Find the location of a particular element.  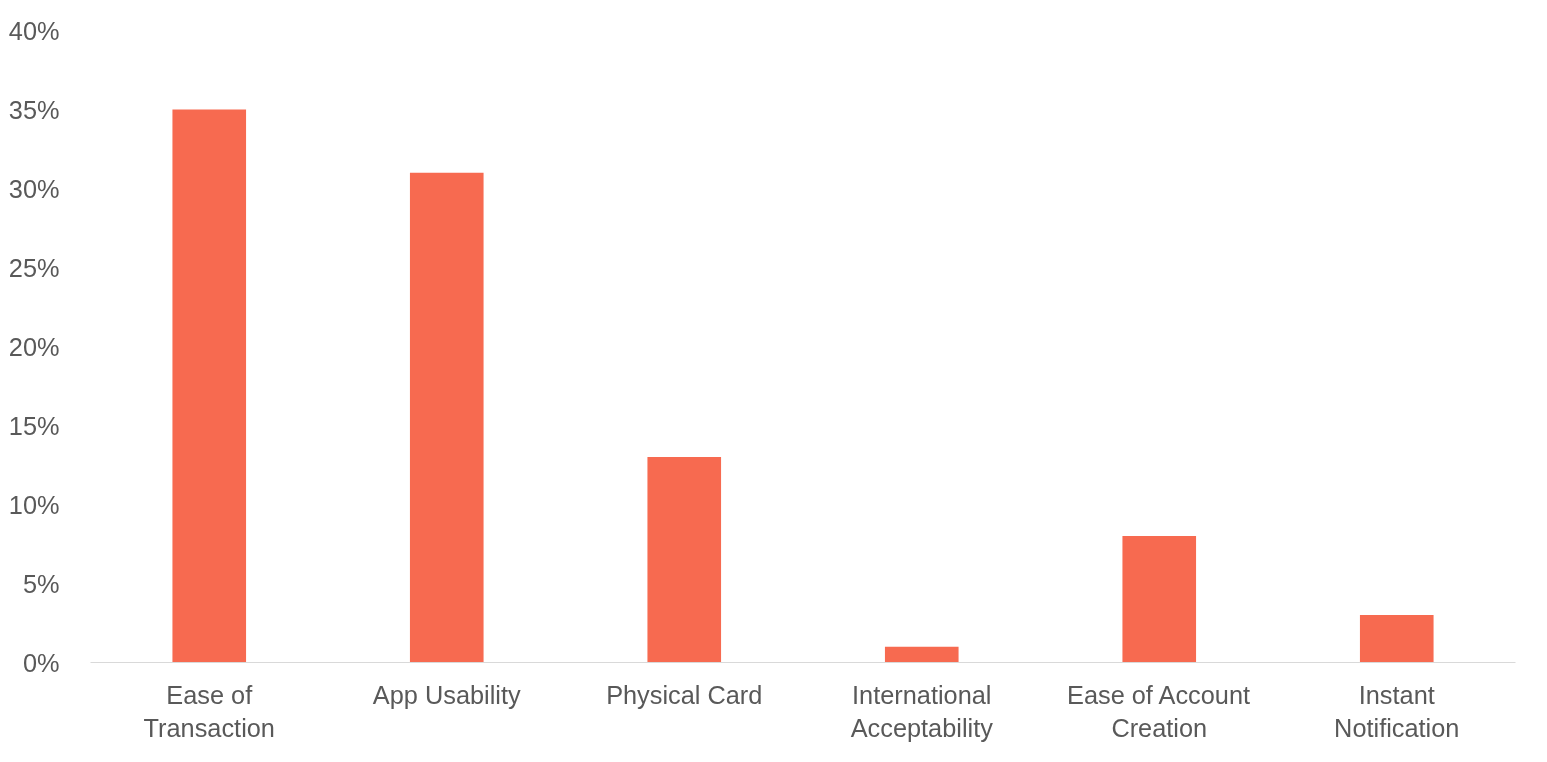

y-tick-label: 10% is located at coordinates (34, 504).